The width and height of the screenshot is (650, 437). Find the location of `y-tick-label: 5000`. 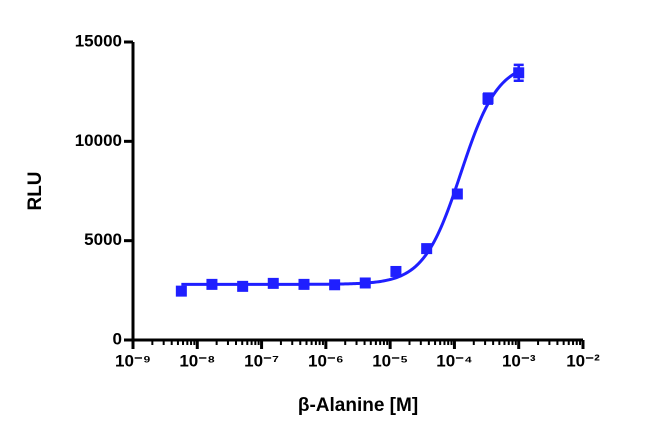

y-tick-label: 5000 is located at coordinates (103, 239).